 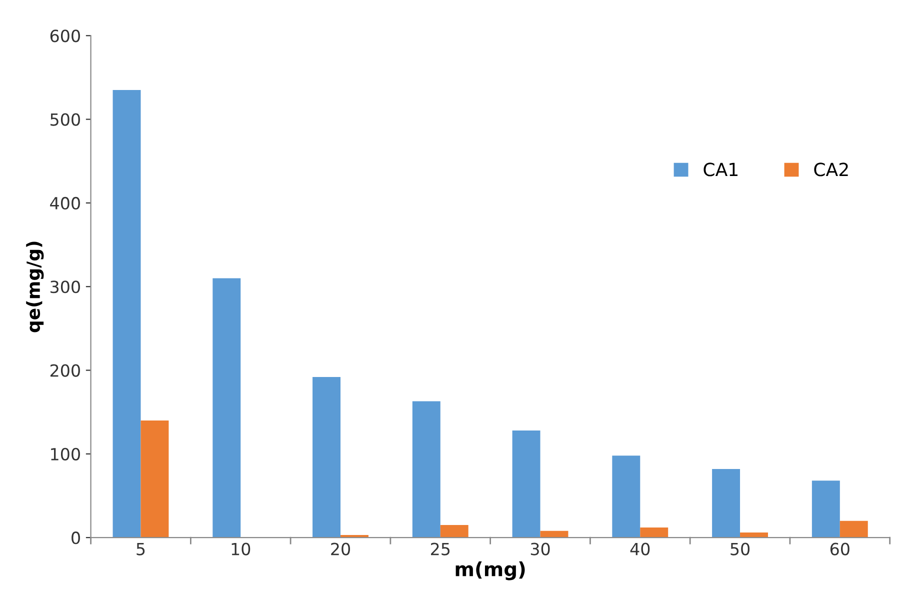 I want to click on legend-label: CA1, so click(x=721, y=169).